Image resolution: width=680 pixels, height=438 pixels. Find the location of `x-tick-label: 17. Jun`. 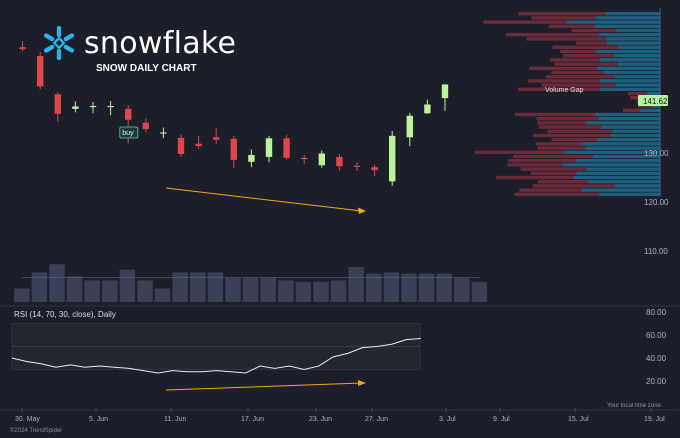

x-tick-label: 17. Jun is located at coordinates (252, 419).